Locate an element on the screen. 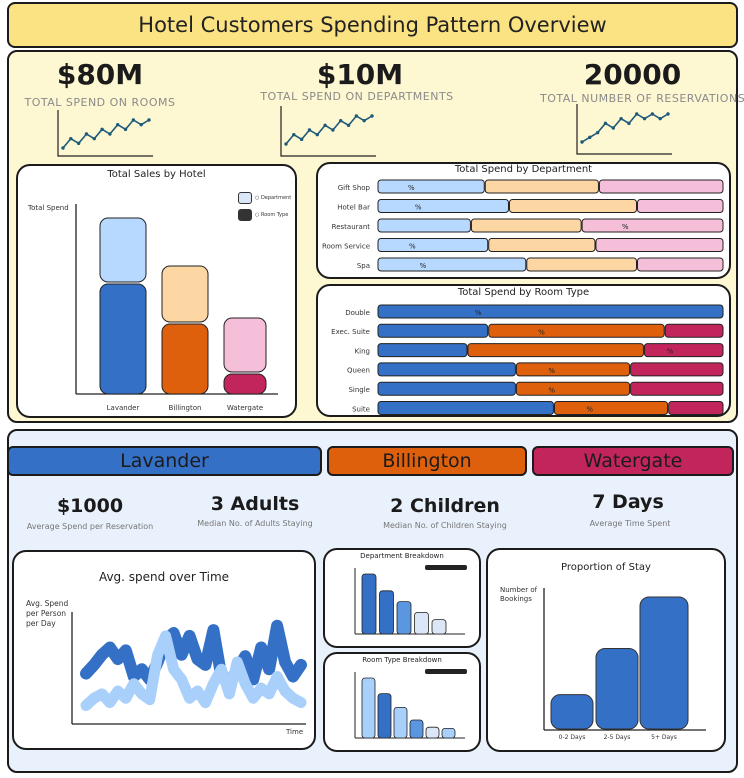  tick-label: Lavander is located at coordinates (123, 408).